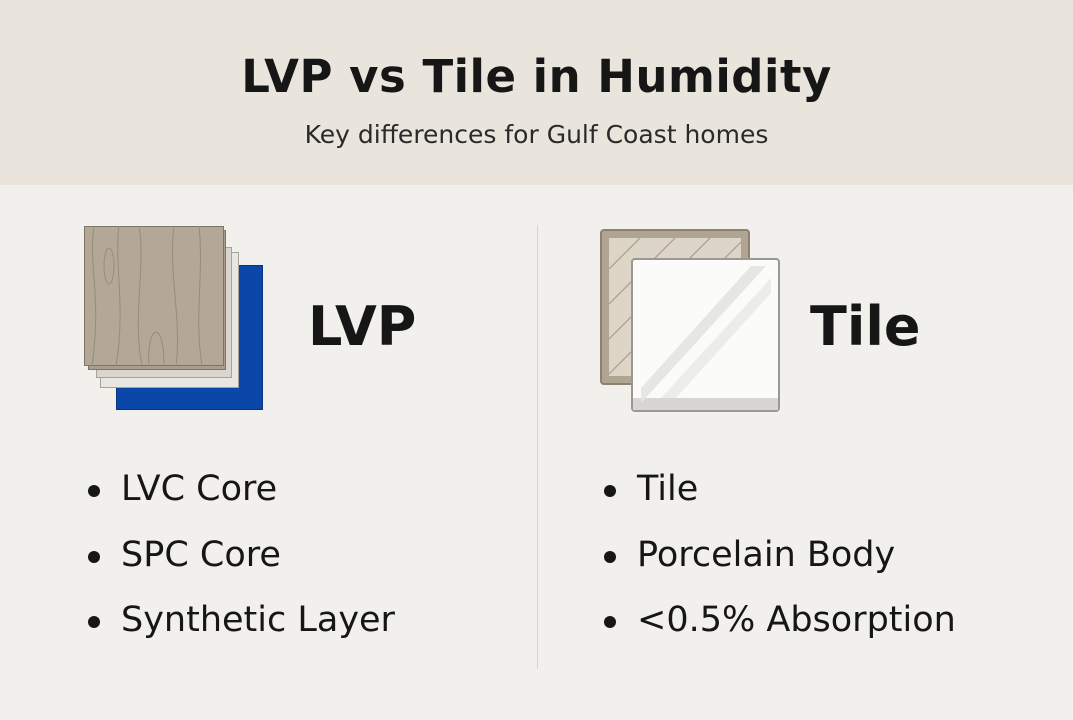 The width and height of the screenshot is (1073, 720). Describe the element at coordinates (780, 633) in the screenshot. I see `tile-bullet: <0.5% Absorption` at that location.